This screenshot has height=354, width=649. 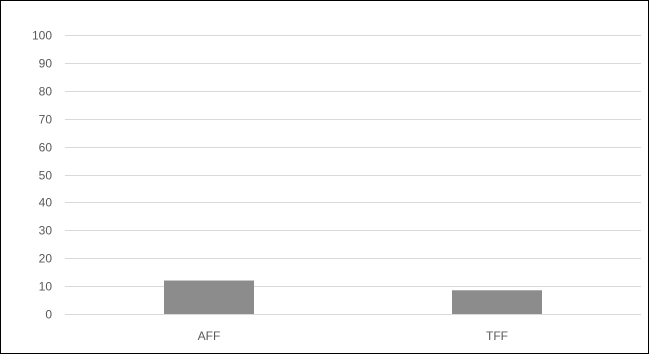 I want to click on y-tick-label-30: 30, so click(x=46, y=231).